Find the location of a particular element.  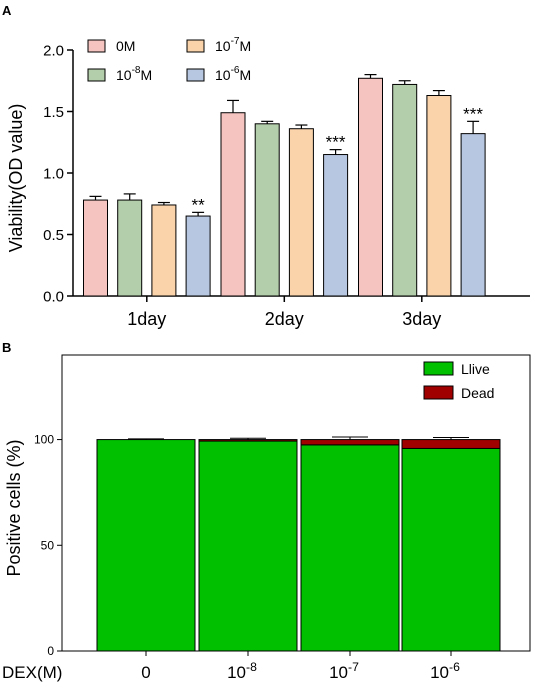

panel-label-b: B is located at coordinates (6, 347).